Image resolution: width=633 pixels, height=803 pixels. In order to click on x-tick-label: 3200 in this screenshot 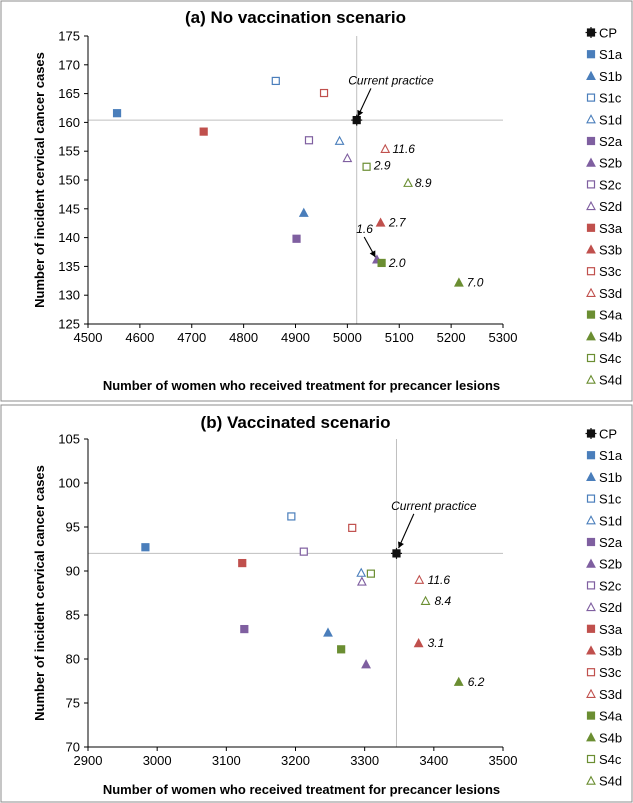, I will do `click(295, 760)`.